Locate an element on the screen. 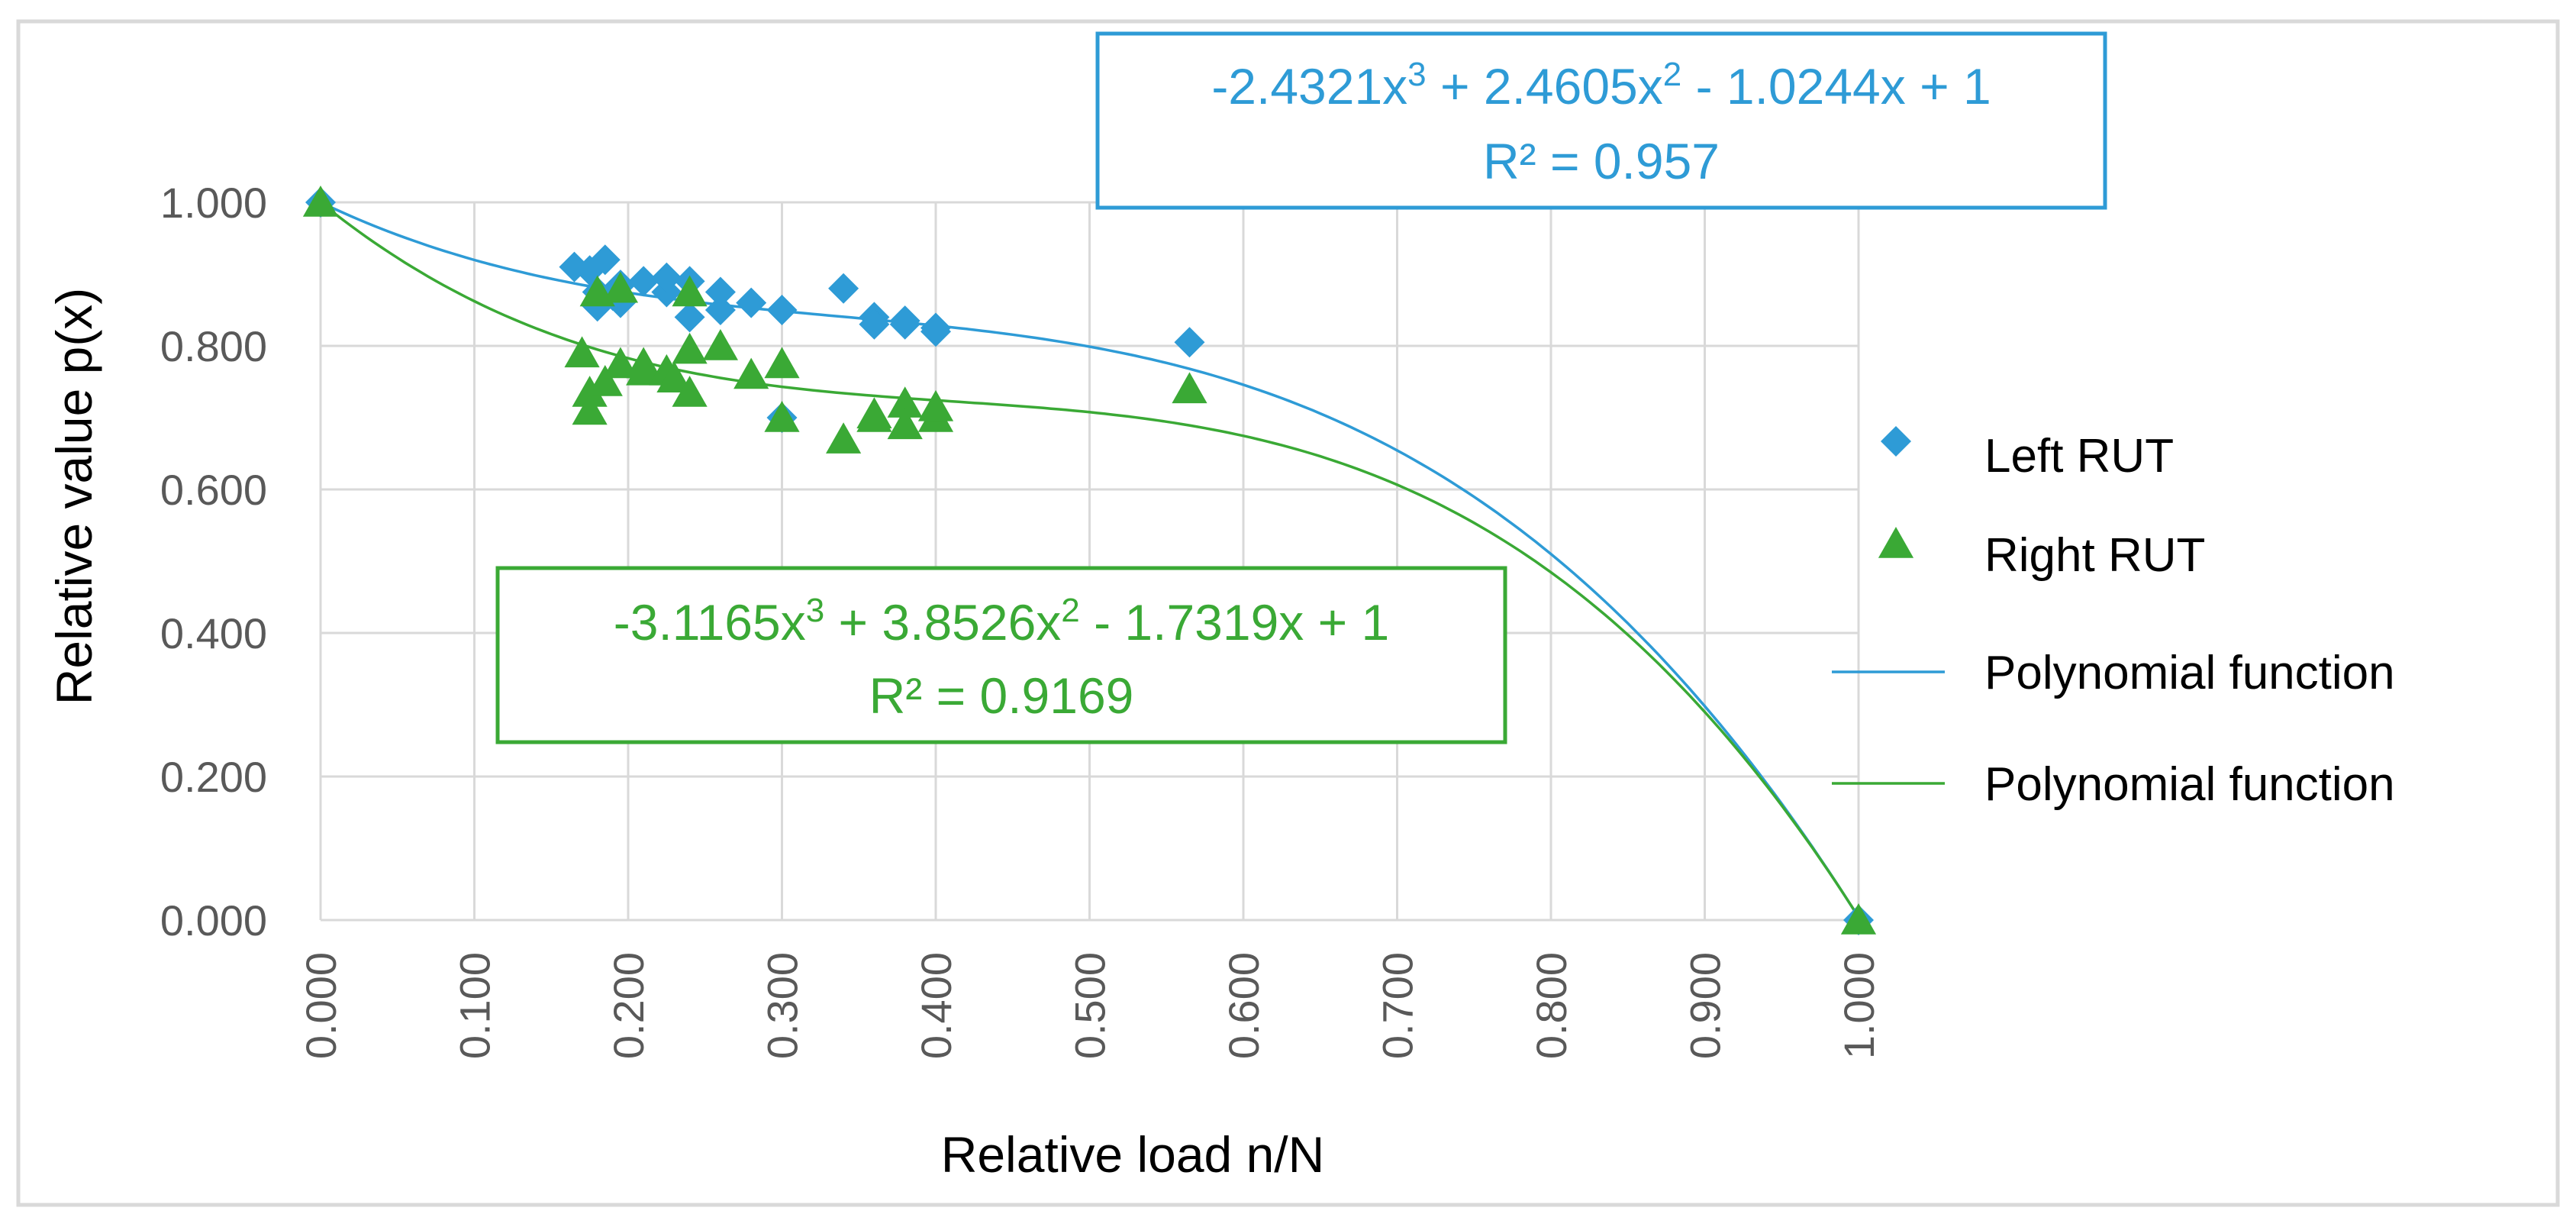 The image size is (2576, 1227). equation-text: -2.4321x3 + 2.4605x2 - 1.0244x + 1 is located at coordinates (1601, 86).